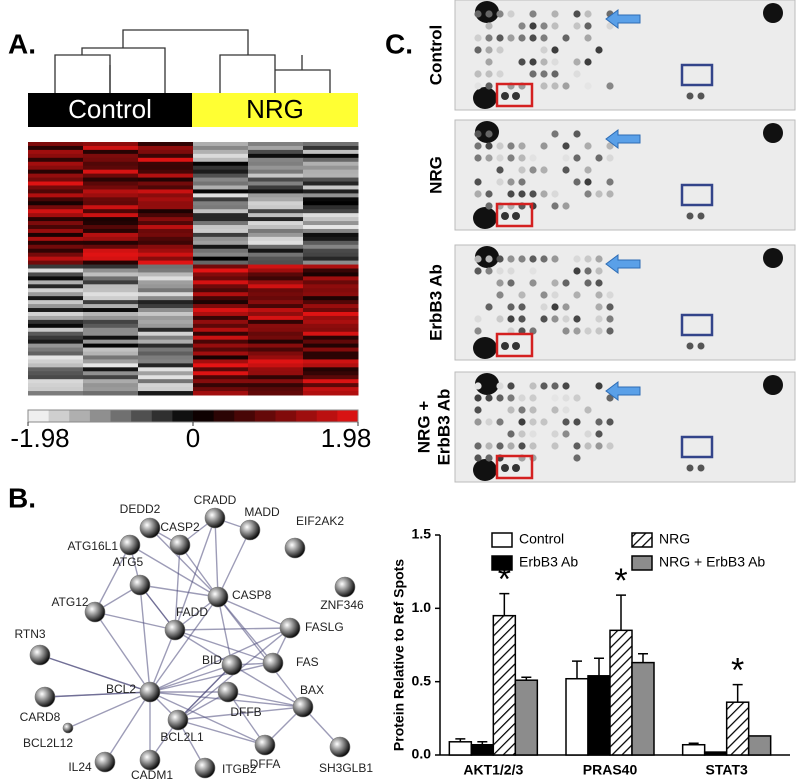  What do you see at coordinates (399, 655) in the screenshot?
I see `y-axis-label: Protein Relative to Ref Spots` at bounding box center [399, 655].